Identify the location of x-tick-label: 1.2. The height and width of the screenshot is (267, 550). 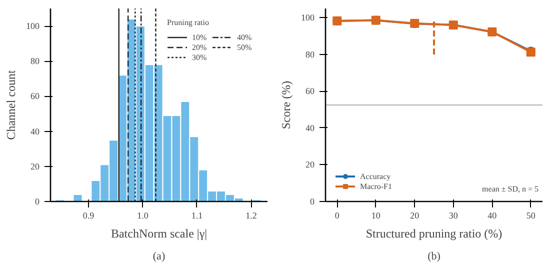
(251, 215).